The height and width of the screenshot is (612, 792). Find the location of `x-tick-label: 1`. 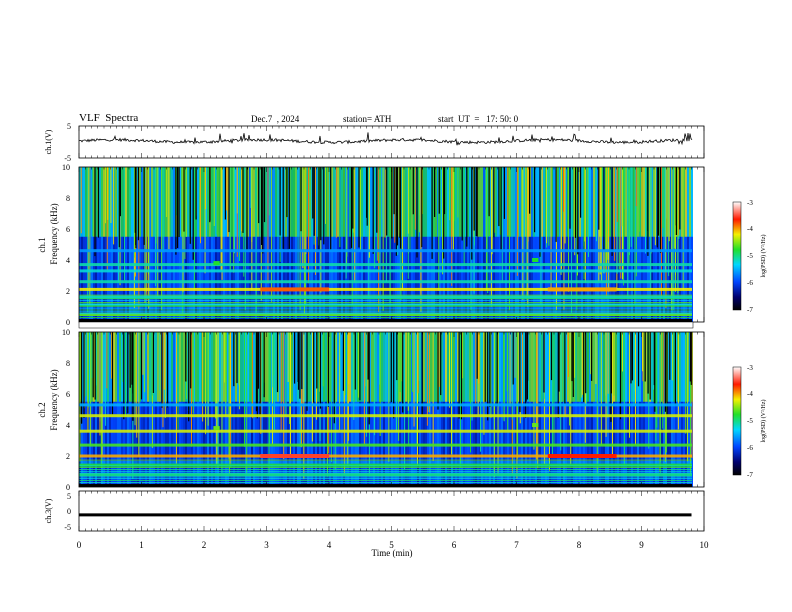

x-tick-label: 1 is located at coordinates (141, 545).